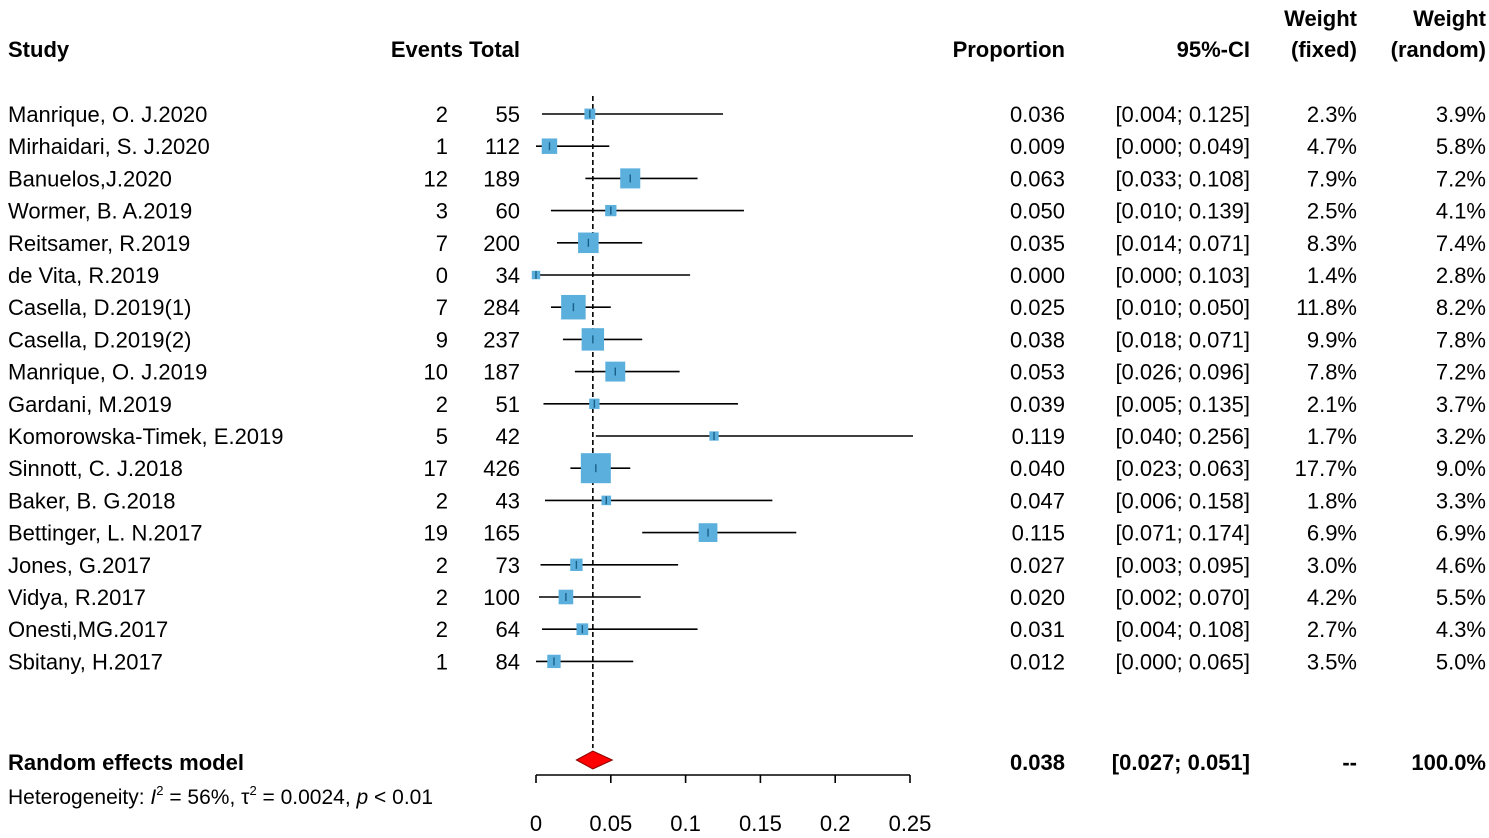  What do you see at coordinates (1326, 307) in the screenshot?
I see `study-weight-fixed: 11.8%` at bounding box center [1326, 307].